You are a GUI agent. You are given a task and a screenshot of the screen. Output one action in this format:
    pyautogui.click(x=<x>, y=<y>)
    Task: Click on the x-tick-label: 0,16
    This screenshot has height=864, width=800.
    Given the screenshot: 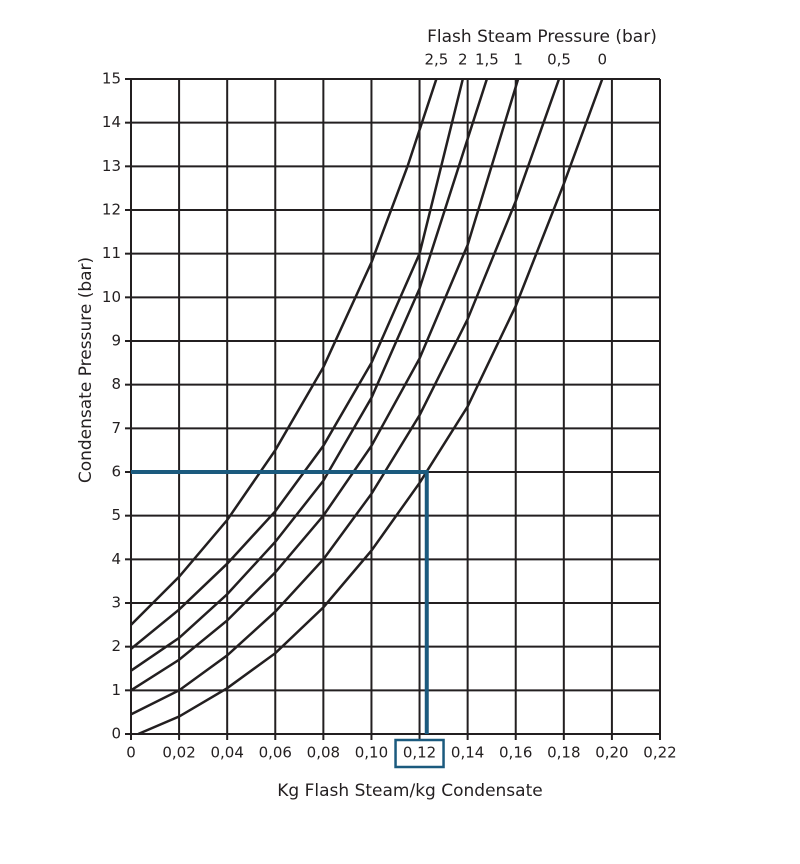 What is the action you would take?
    pyautogui.click(x=515, y=753)
    